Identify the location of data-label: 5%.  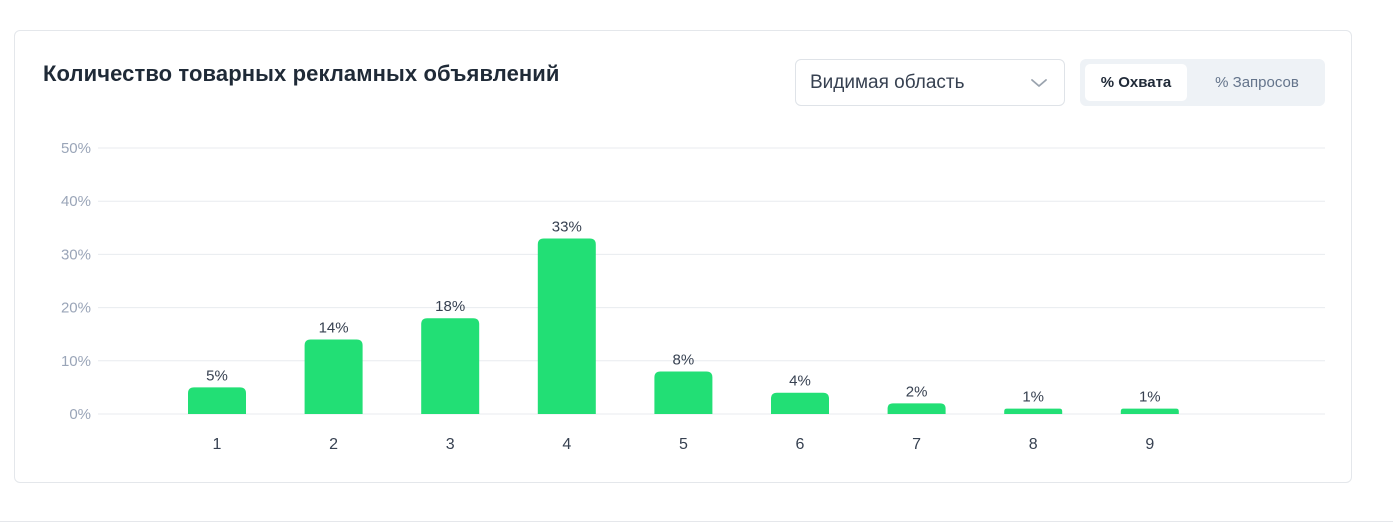
(217, 375).